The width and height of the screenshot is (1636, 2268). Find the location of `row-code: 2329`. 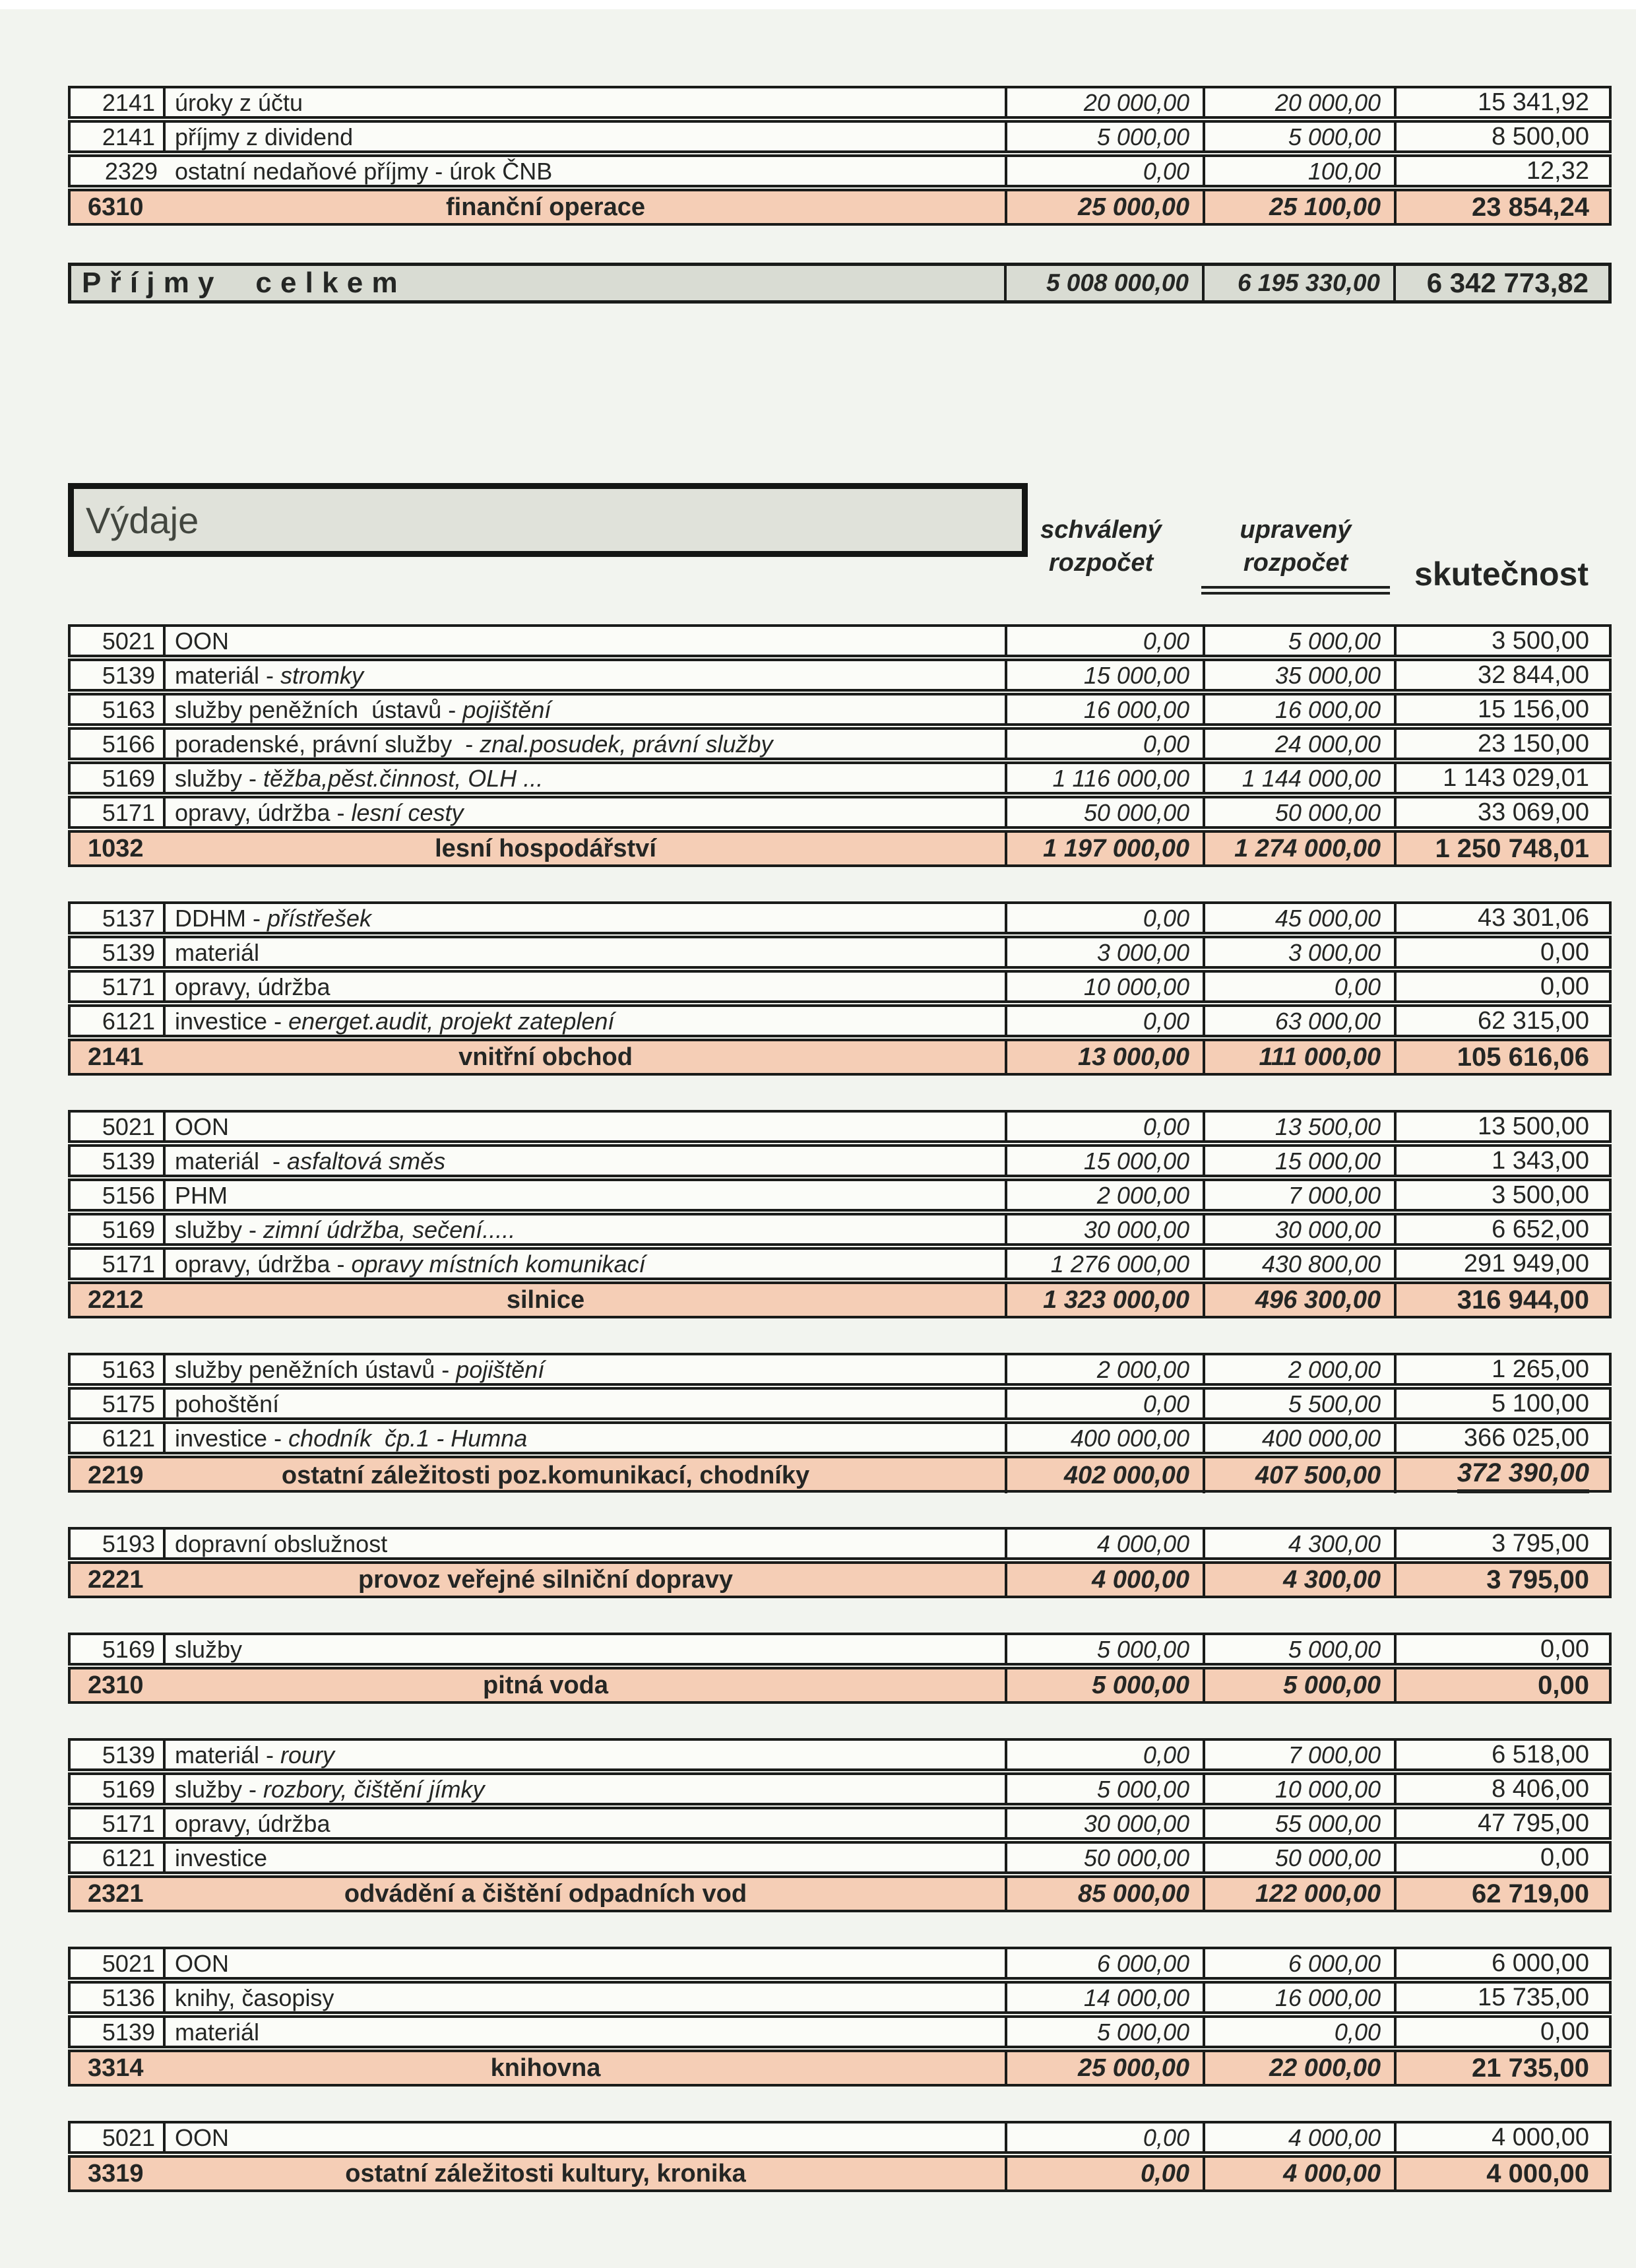

row-code: 2329 is located at coordinates (131, 171).